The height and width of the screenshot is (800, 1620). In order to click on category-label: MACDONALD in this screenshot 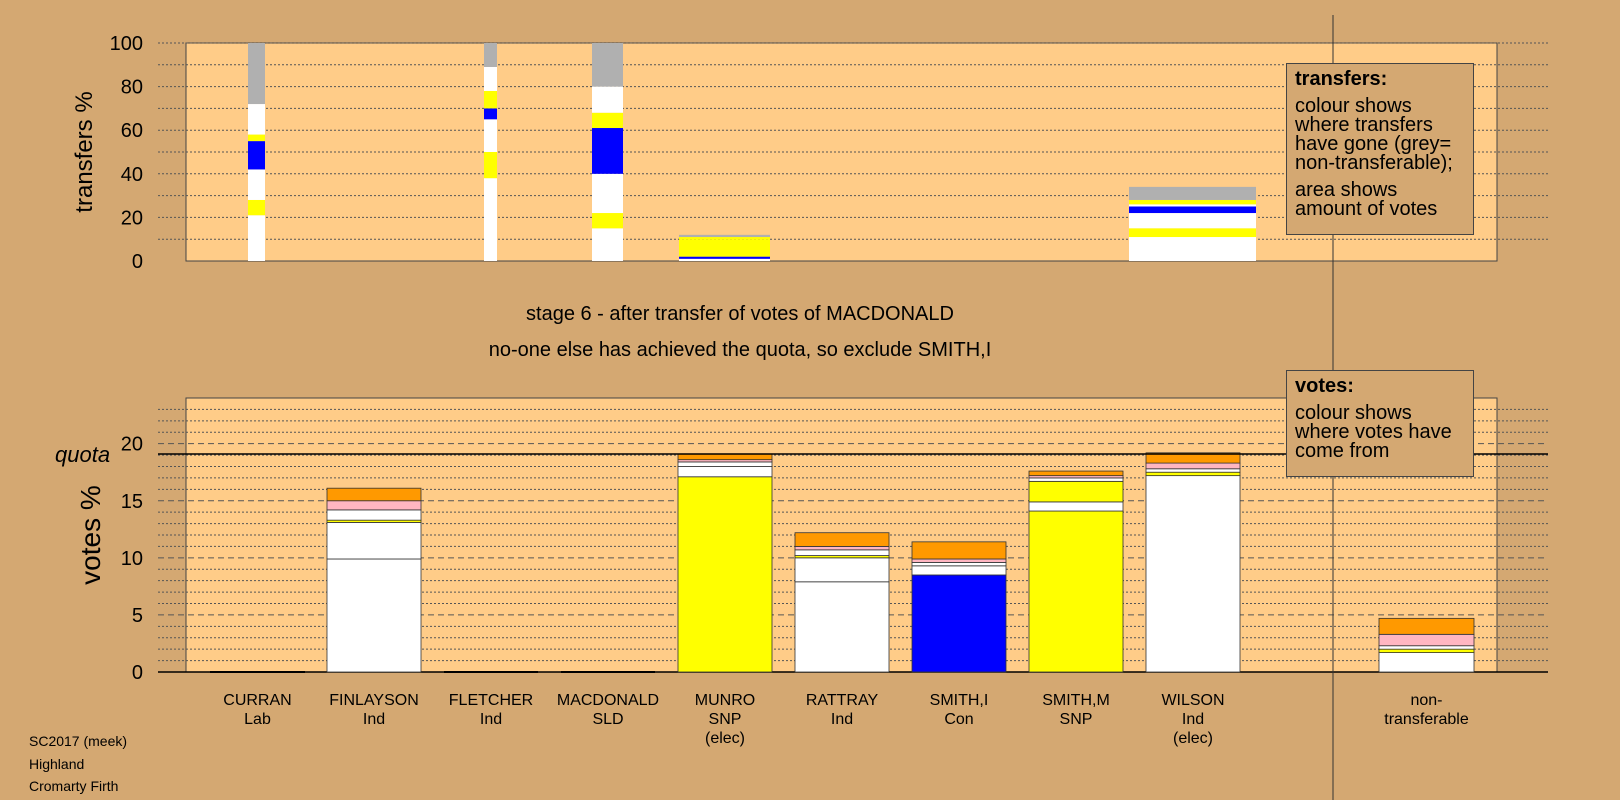, I will do `click(608, 700)`.